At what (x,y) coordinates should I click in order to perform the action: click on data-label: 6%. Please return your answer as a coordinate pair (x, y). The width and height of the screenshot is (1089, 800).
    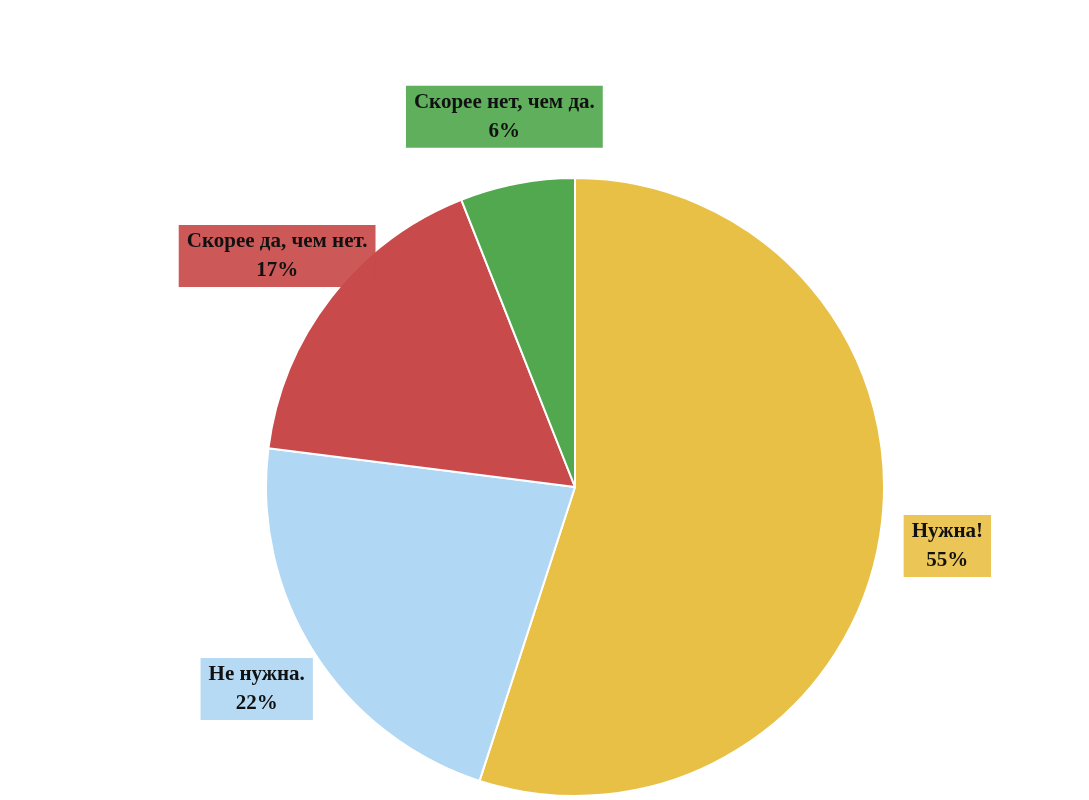
    Looking at the image, I should click on (504, 130).